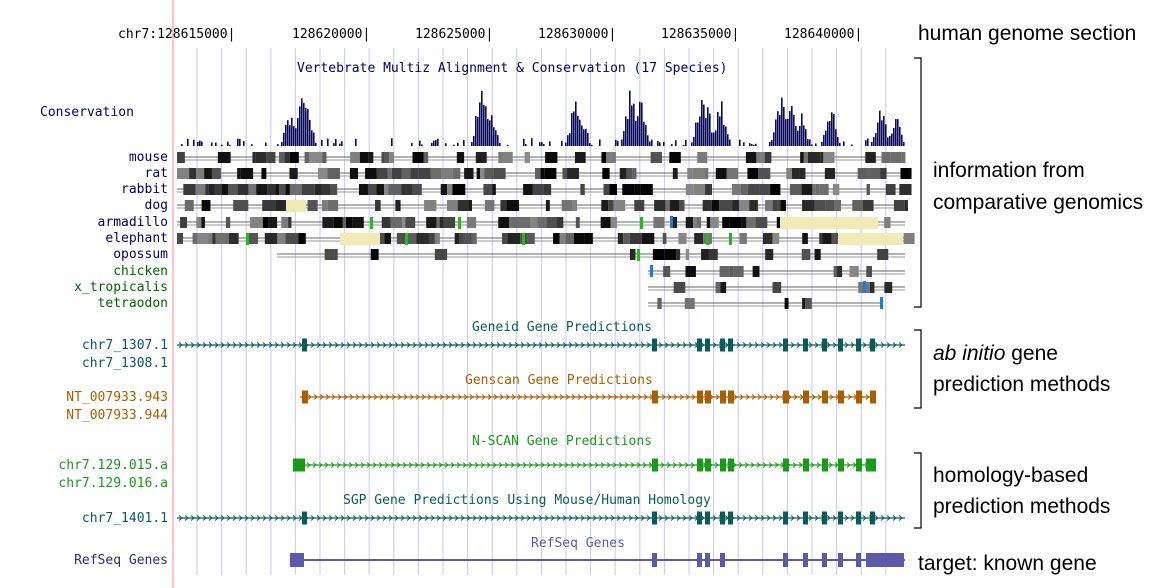 The height and width of the screenshot is (588, 1155). Describe the element at coordinates (707, 345) in the screenshot. I see `geneid-exon` at that location.